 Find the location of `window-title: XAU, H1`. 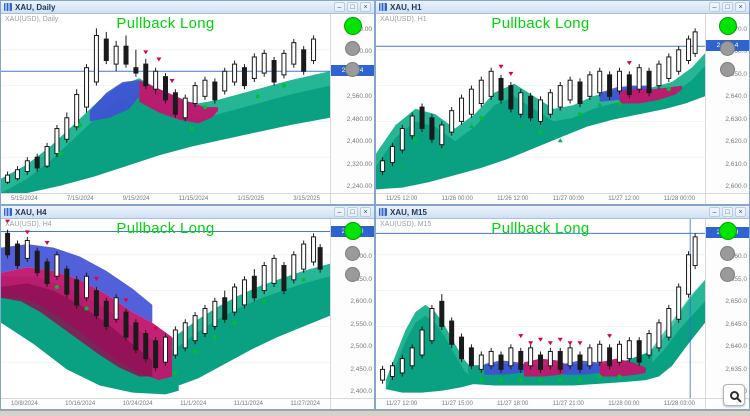

window-title: XAU, H1 is located at coordinates (406, 7).